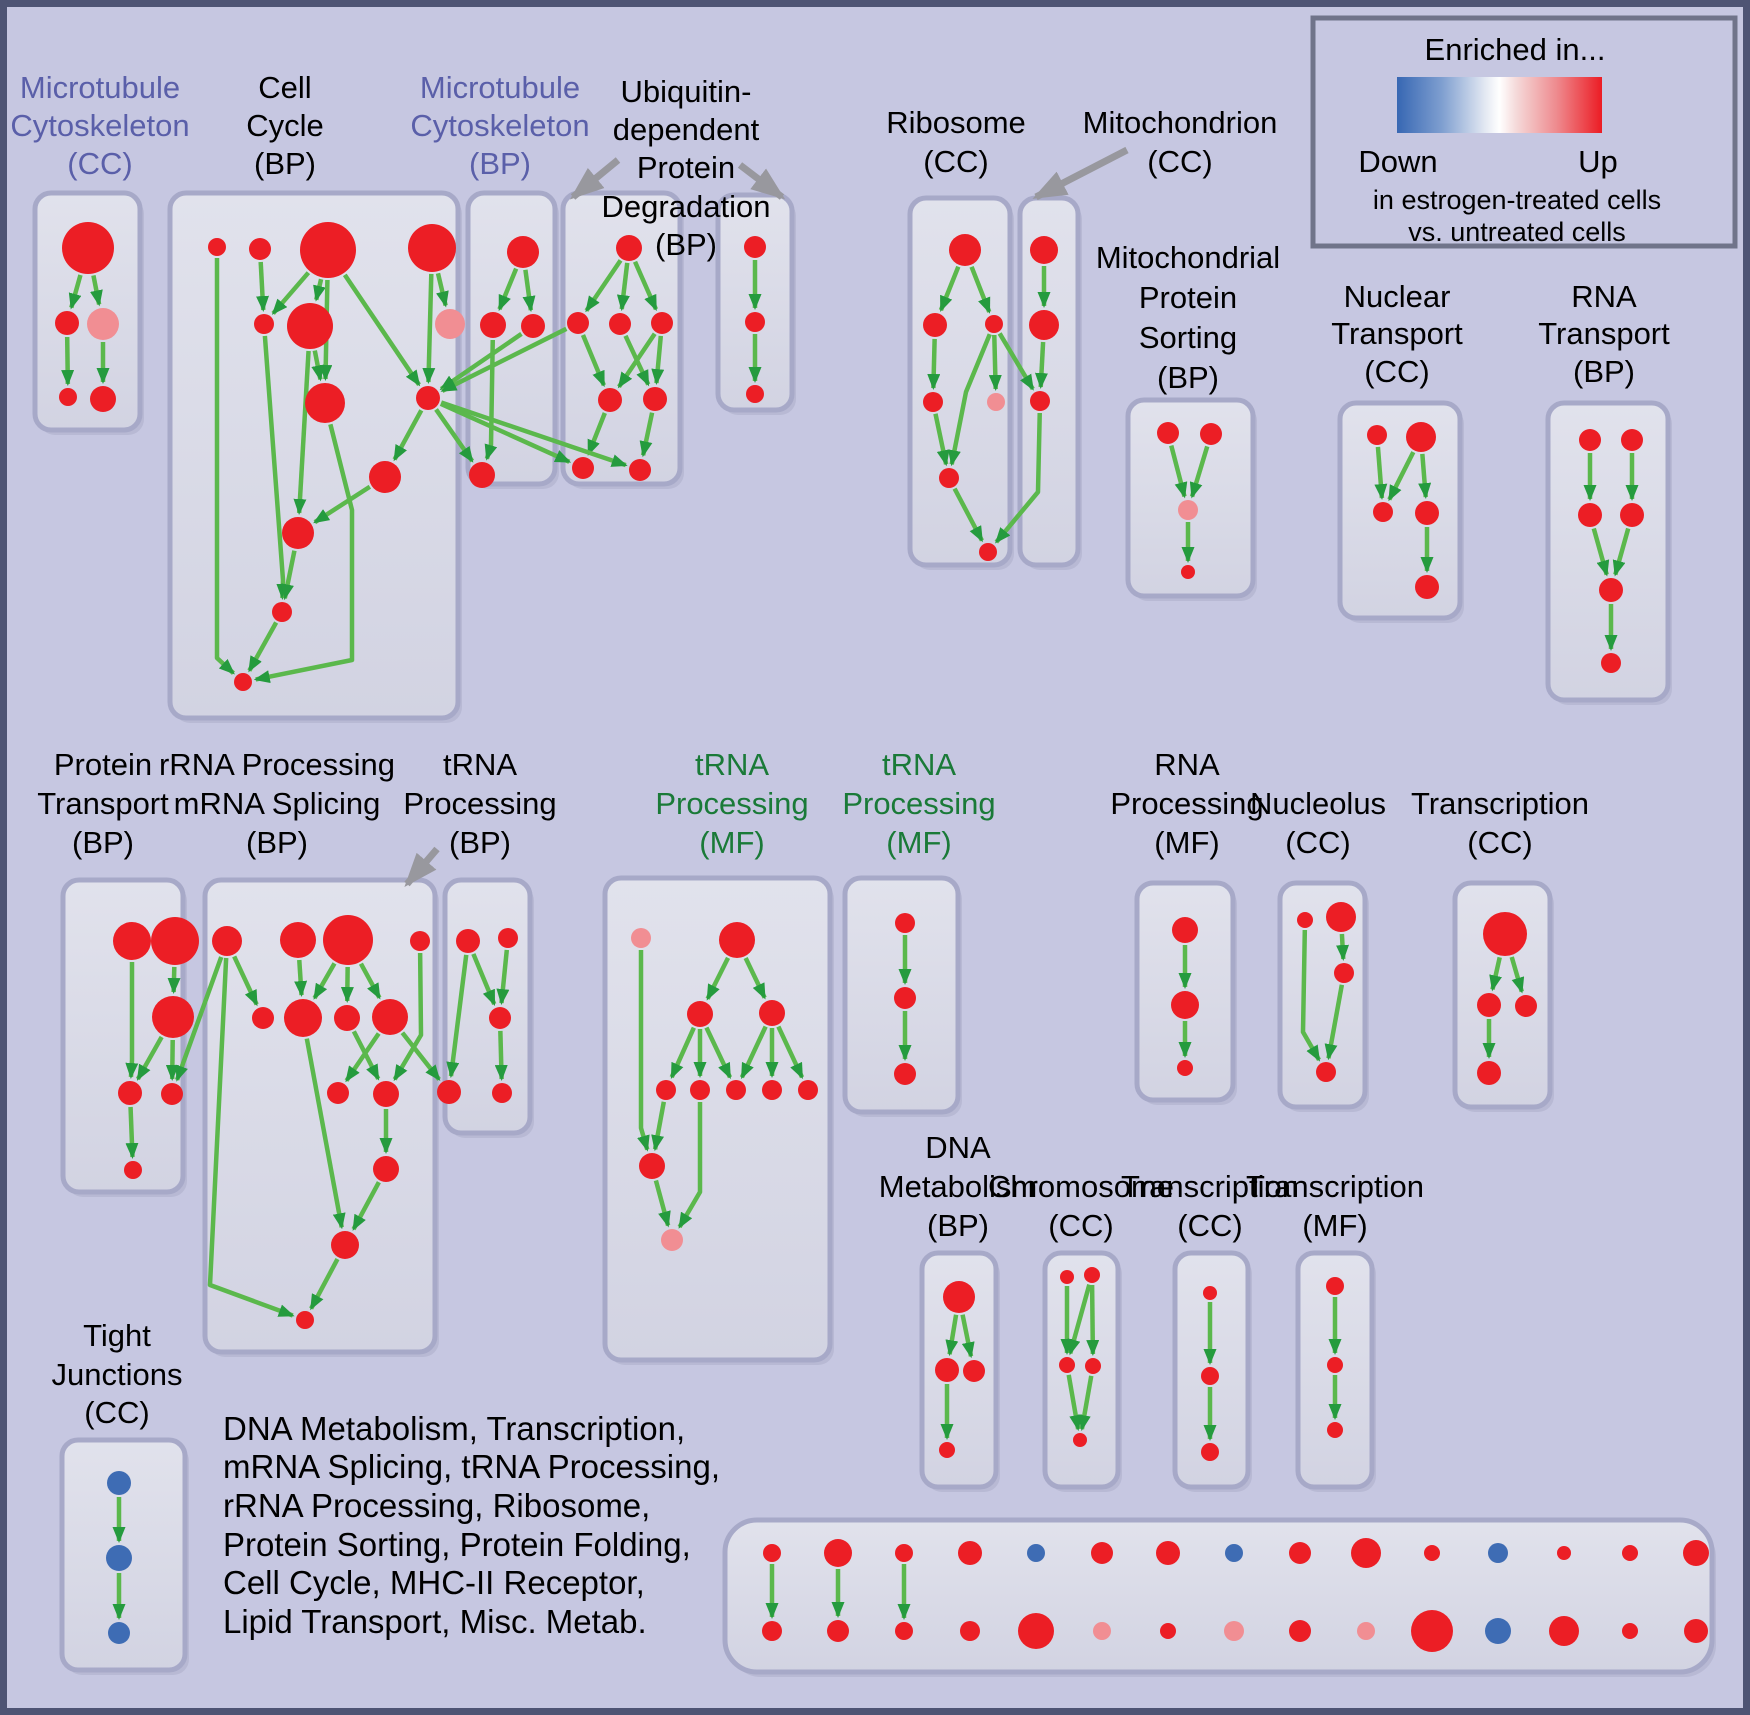  Describe the element at coordinates (1179, 161) in the screenshot. I see `cluster-label-mitochondrion-cc-line-1: (CC)` at that location.